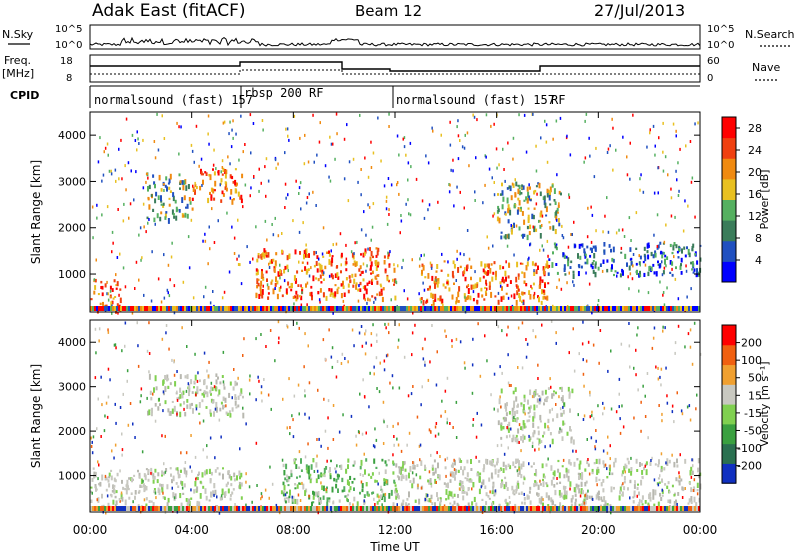  I want to click on y-tick-label: 3000, so click(72, 181).